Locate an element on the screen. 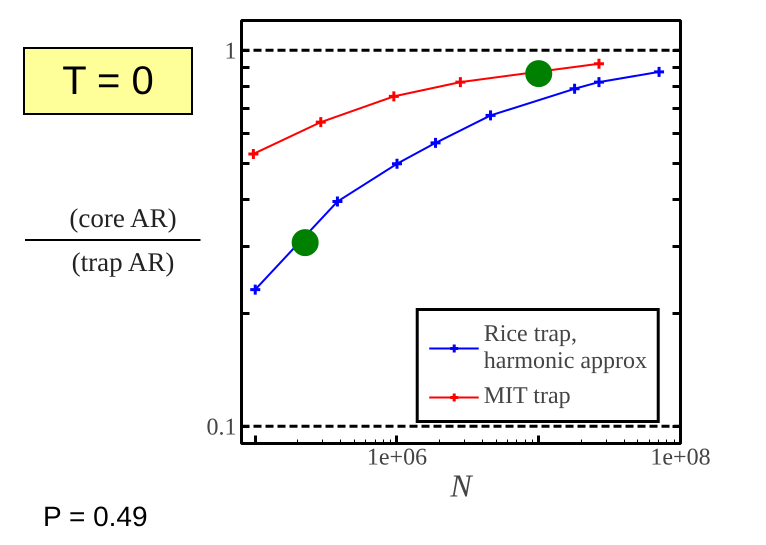 Image resolution: width=766 pixels, height=545 pixels. x-axis-title: N is located at coordinates (461, 486).